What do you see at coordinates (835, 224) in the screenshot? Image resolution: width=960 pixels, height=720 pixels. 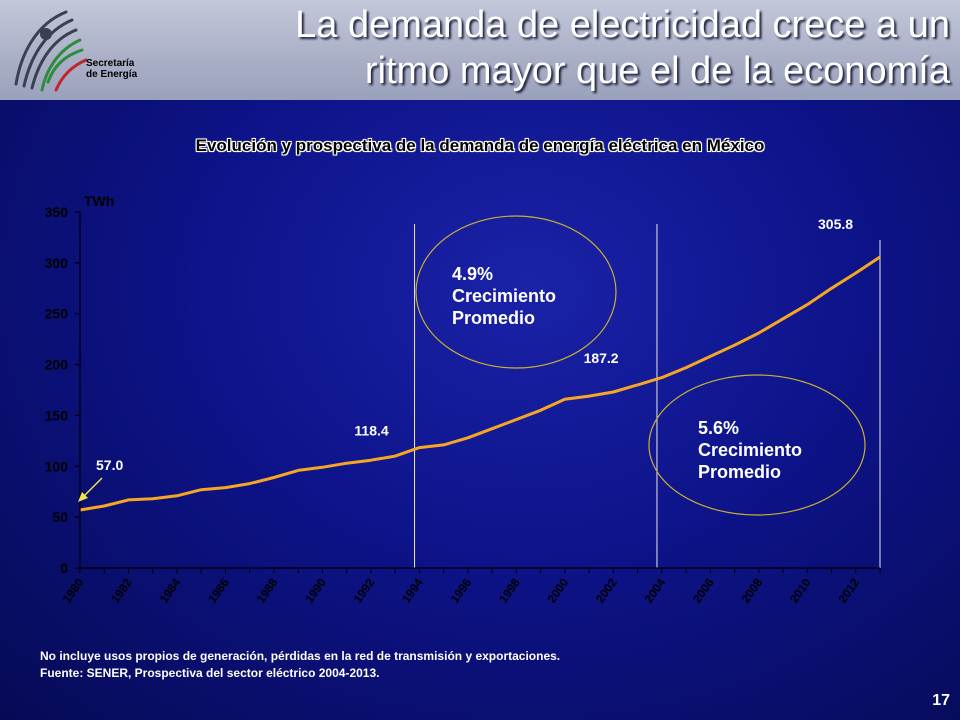 I see `data-label-2013: 305.8` at bounding box center [835, 224].